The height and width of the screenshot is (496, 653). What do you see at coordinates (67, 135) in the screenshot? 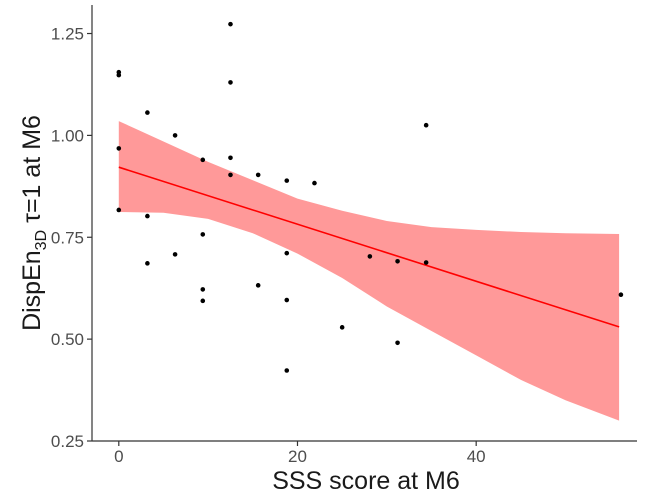
I see `y-tick-label: 1.00` at bounding box center [67, 135].